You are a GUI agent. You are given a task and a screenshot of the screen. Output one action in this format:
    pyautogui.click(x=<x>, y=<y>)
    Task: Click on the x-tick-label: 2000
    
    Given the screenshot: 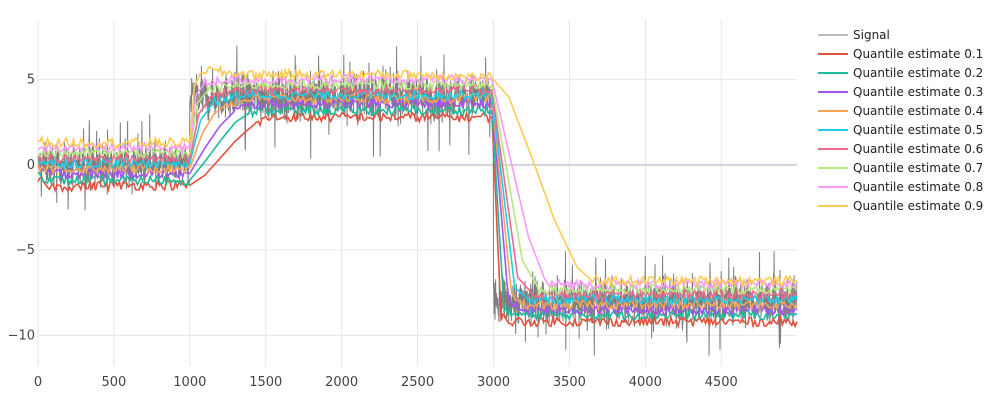 What is the action you would take?
    pyautogui.click(x=341, y=382)
    